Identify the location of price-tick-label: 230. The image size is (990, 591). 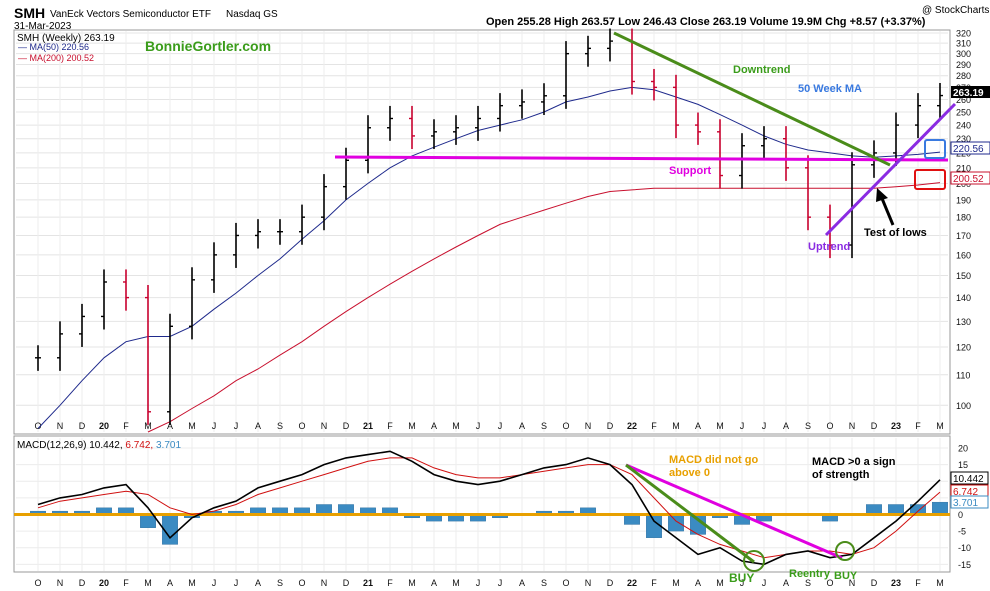
(963, 139).